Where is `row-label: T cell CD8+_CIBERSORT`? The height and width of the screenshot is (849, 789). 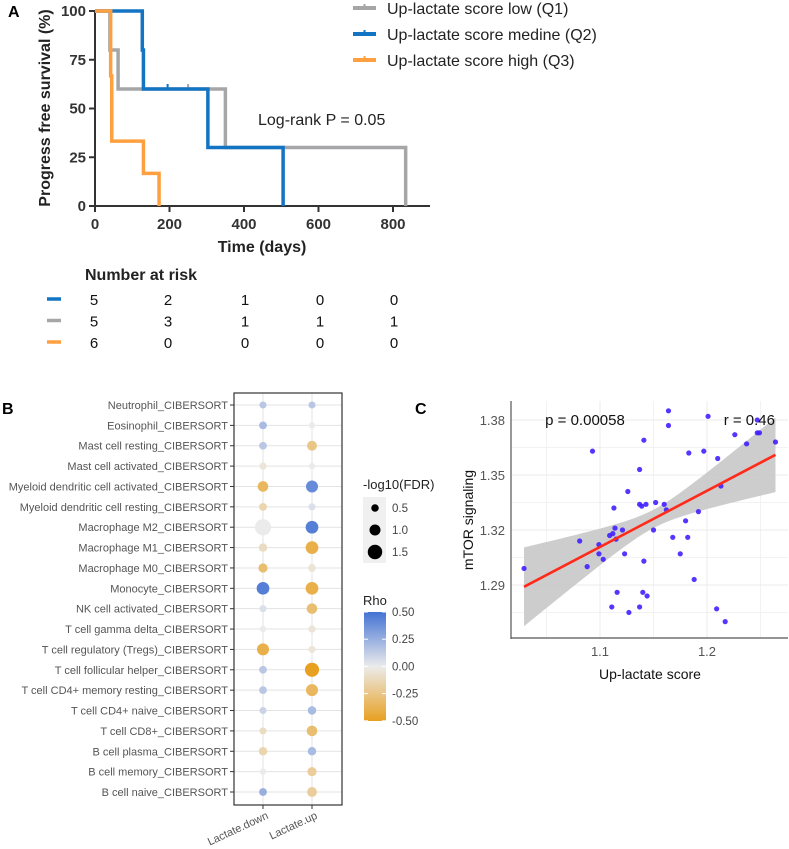
row-label: T cell CD8+_CIBERSORT is located at coordinates (164, 732).